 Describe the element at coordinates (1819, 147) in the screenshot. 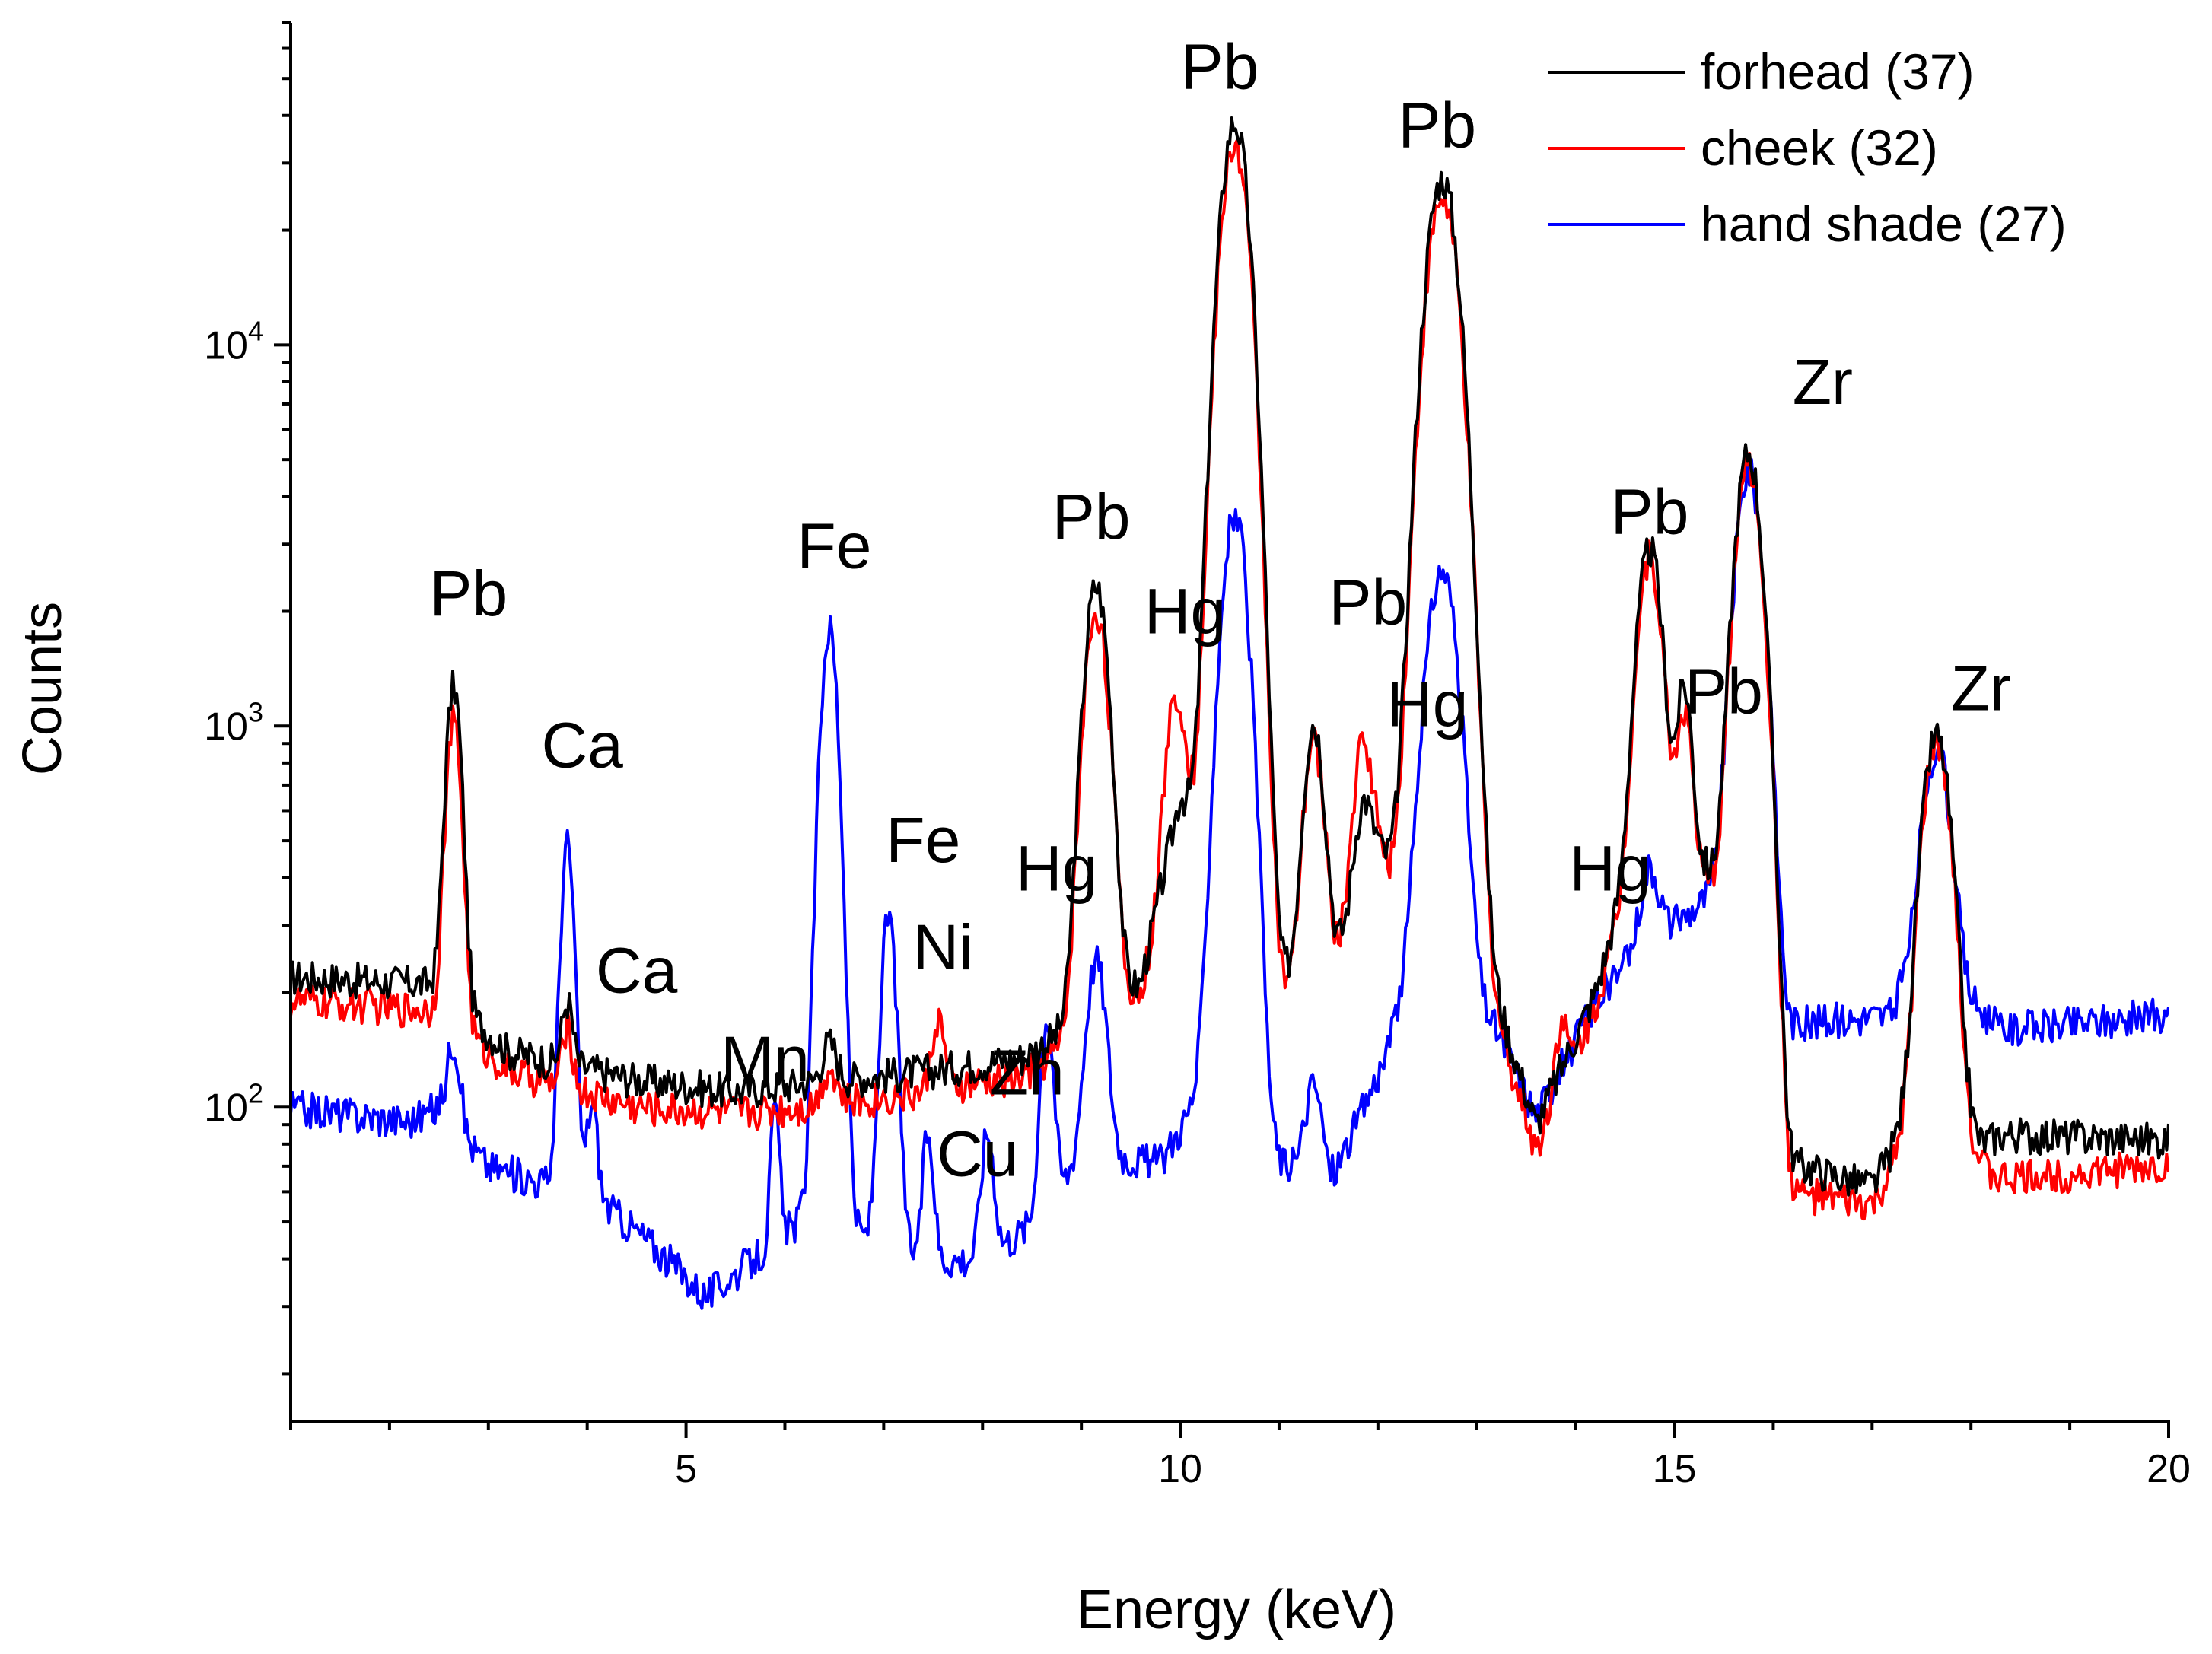

I see `legend-entry: cheek (32)` at that location.